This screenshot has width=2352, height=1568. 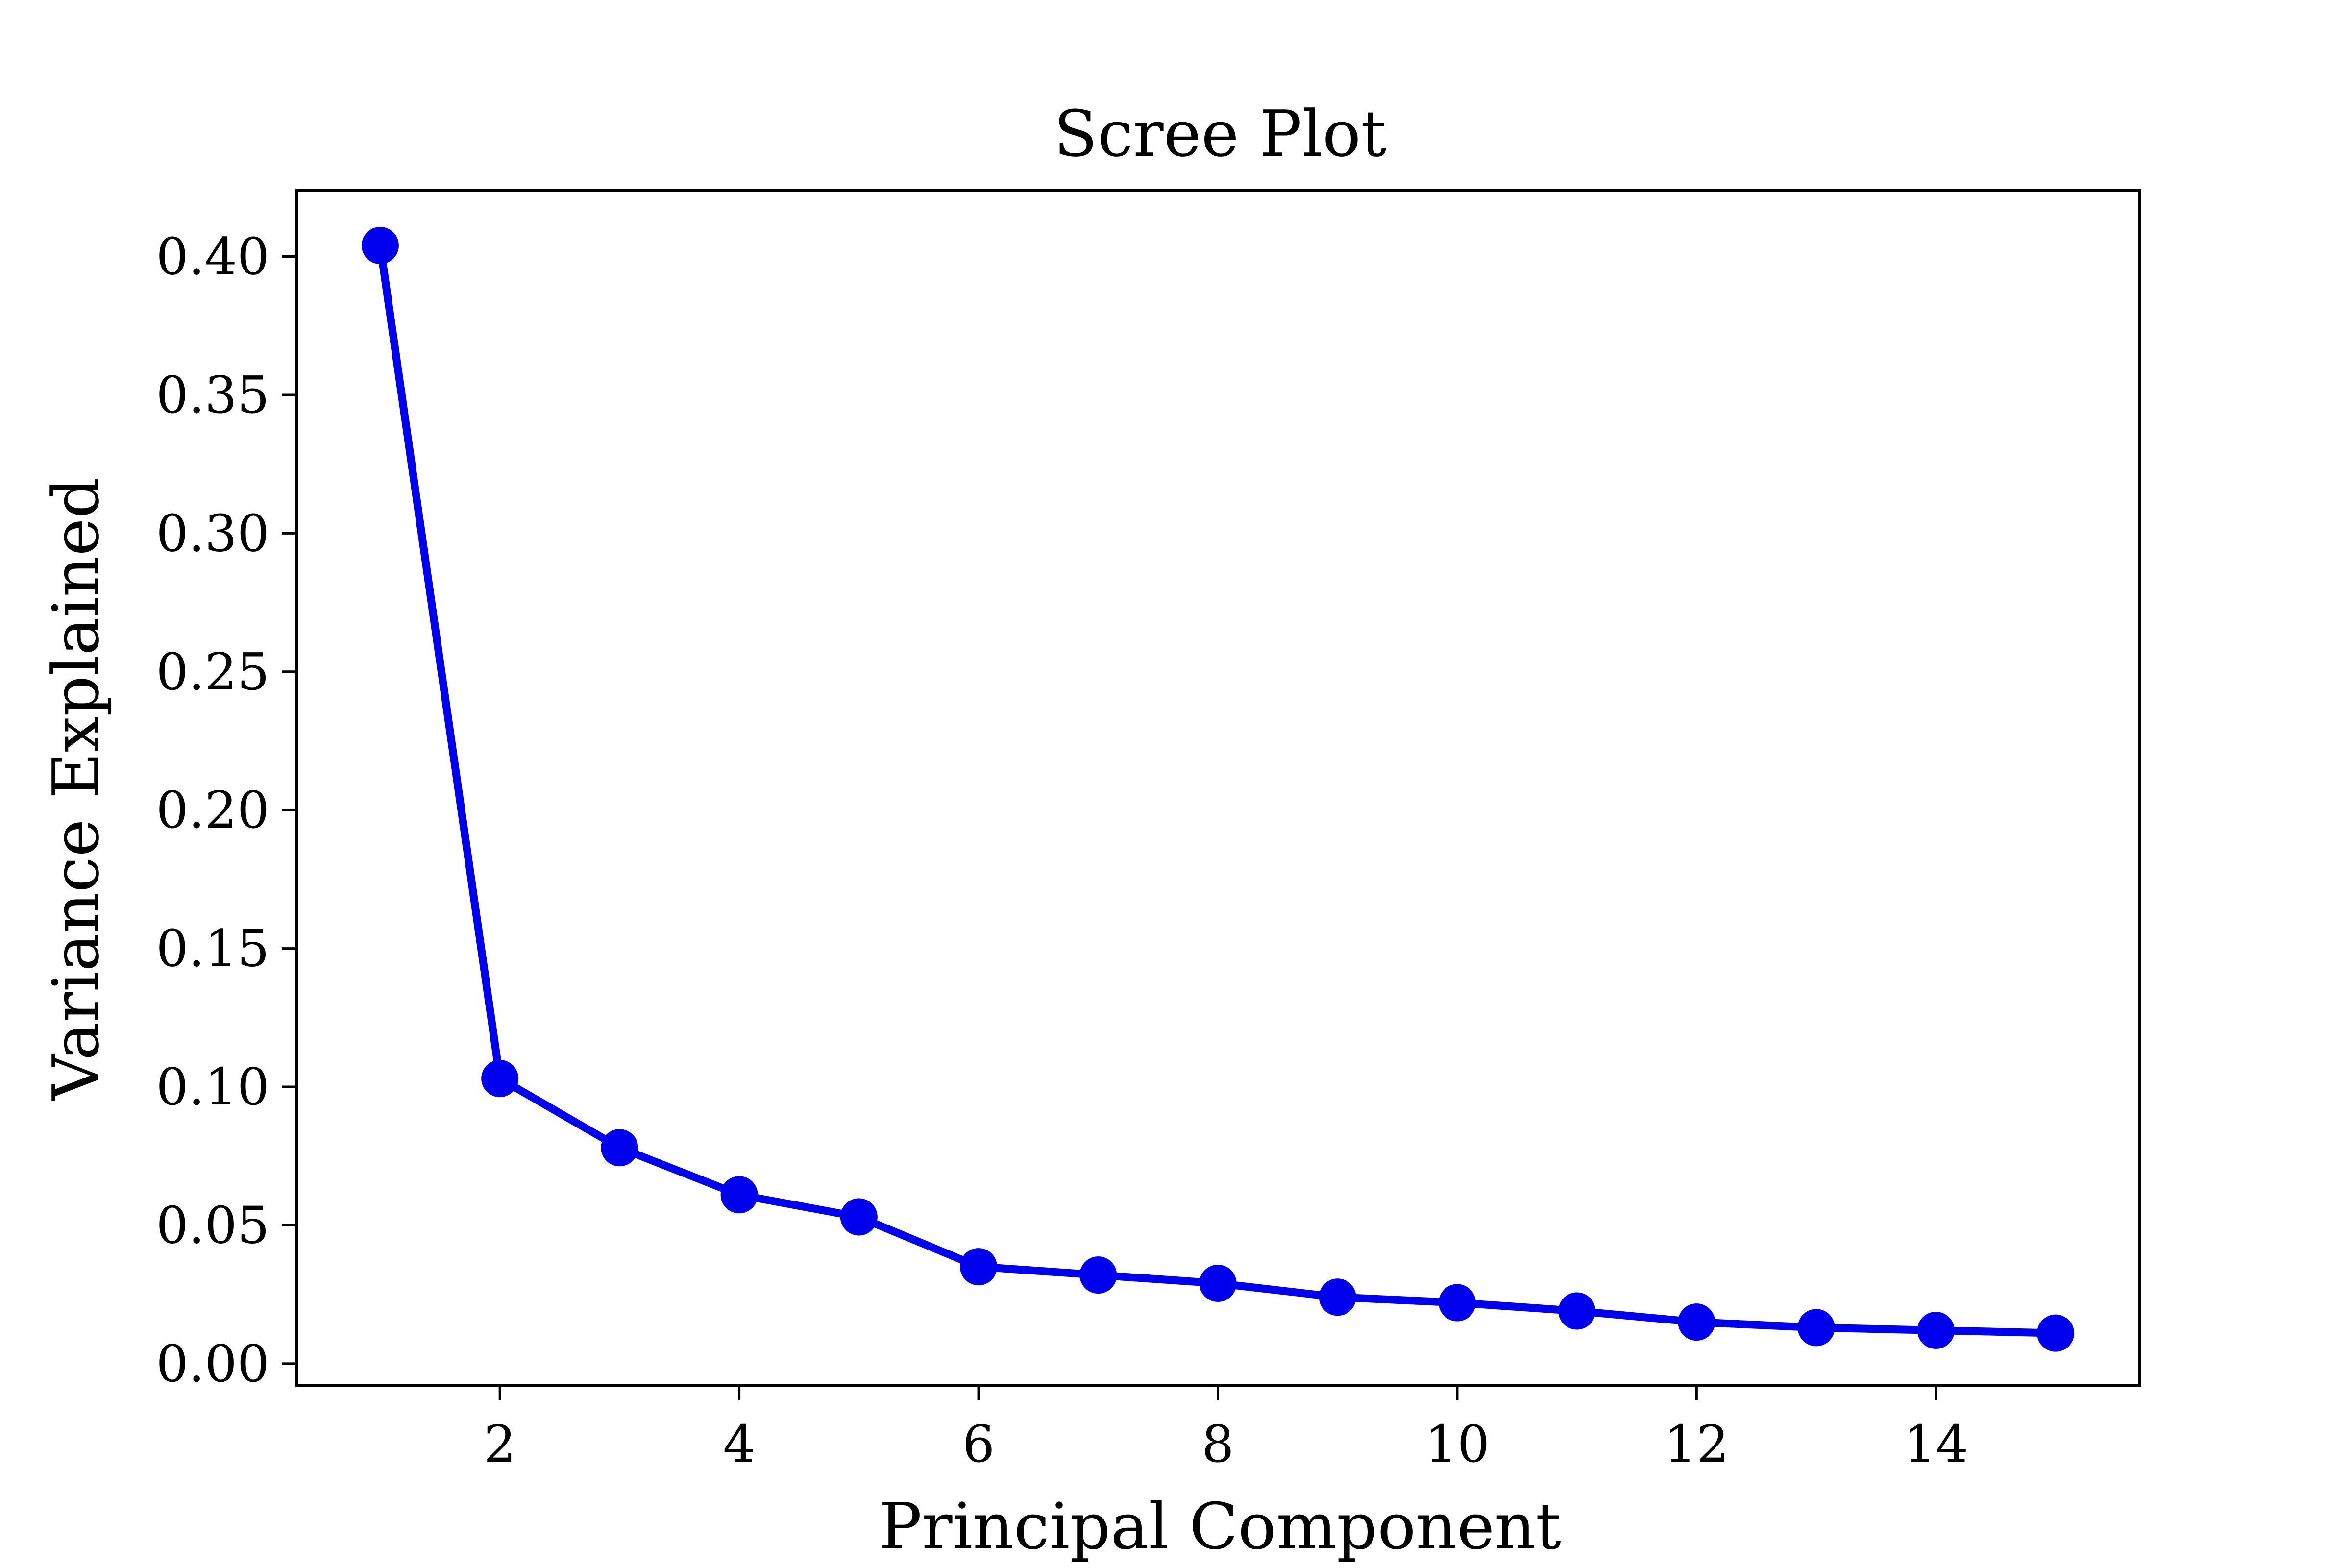 I want to click on y-tick-label: 0.40, so click(x=213, y=257).